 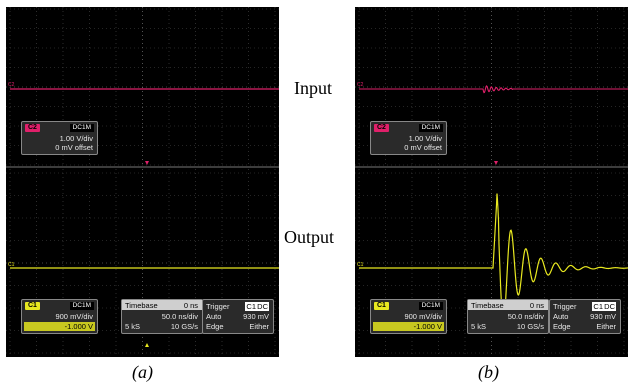 What do you see at coordinates (11, 85) in the screenshot?
I see `ch2-marker-a: C2` at bounding box center [11, 85].